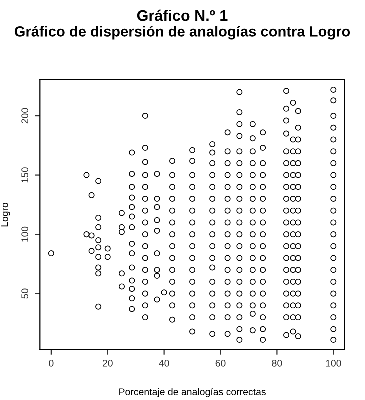 The image size is (365, 400). What do you see at coordinates (334, 363) in the screenshot?
I see `x-tick-label: 100` at bounding box center [334, 363].